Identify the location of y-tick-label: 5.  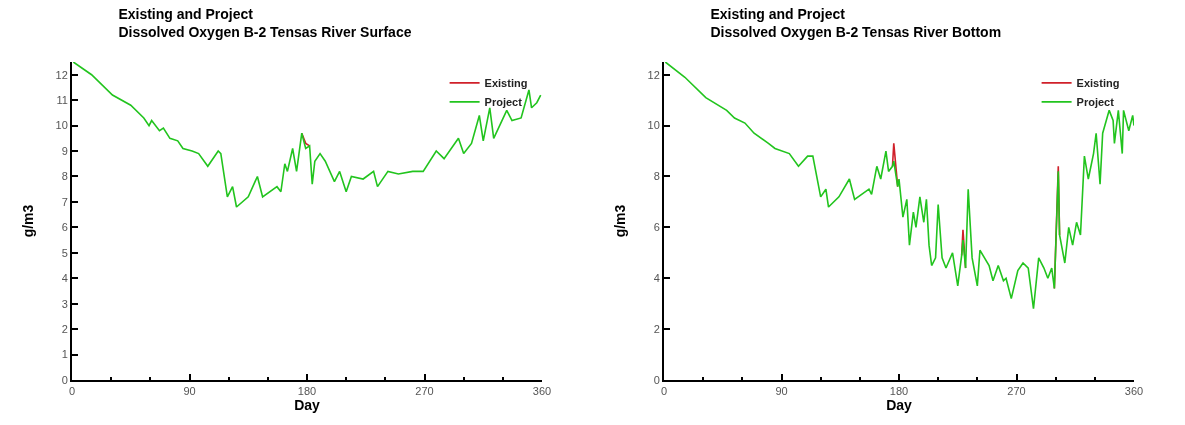
(64, 252).